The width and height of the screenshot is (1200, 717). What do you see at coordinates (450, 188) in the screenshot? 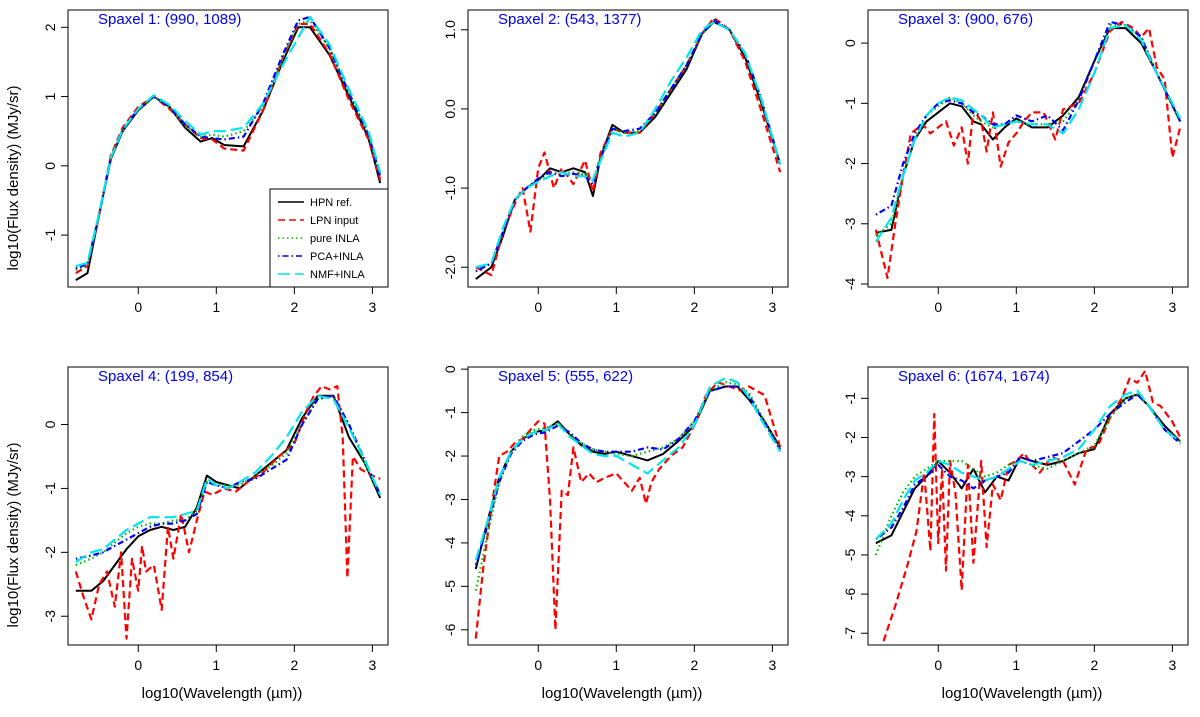
I see `y-tick-label: -1.0` at bounding box center [450, 188].